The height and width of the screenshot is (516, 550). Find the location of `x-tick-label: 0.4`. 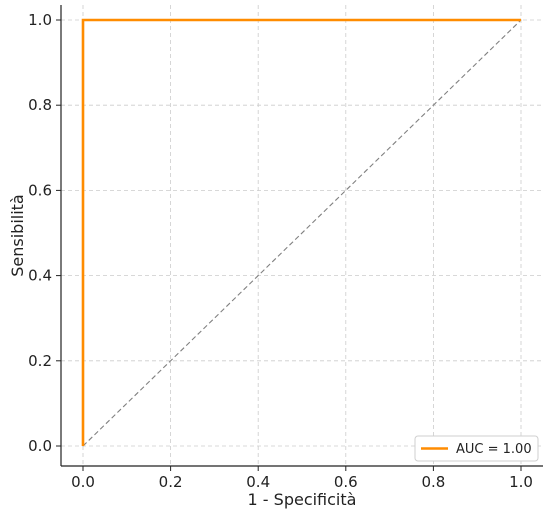

x-tick-label: 0.4 is located at coordinates (258, 482).